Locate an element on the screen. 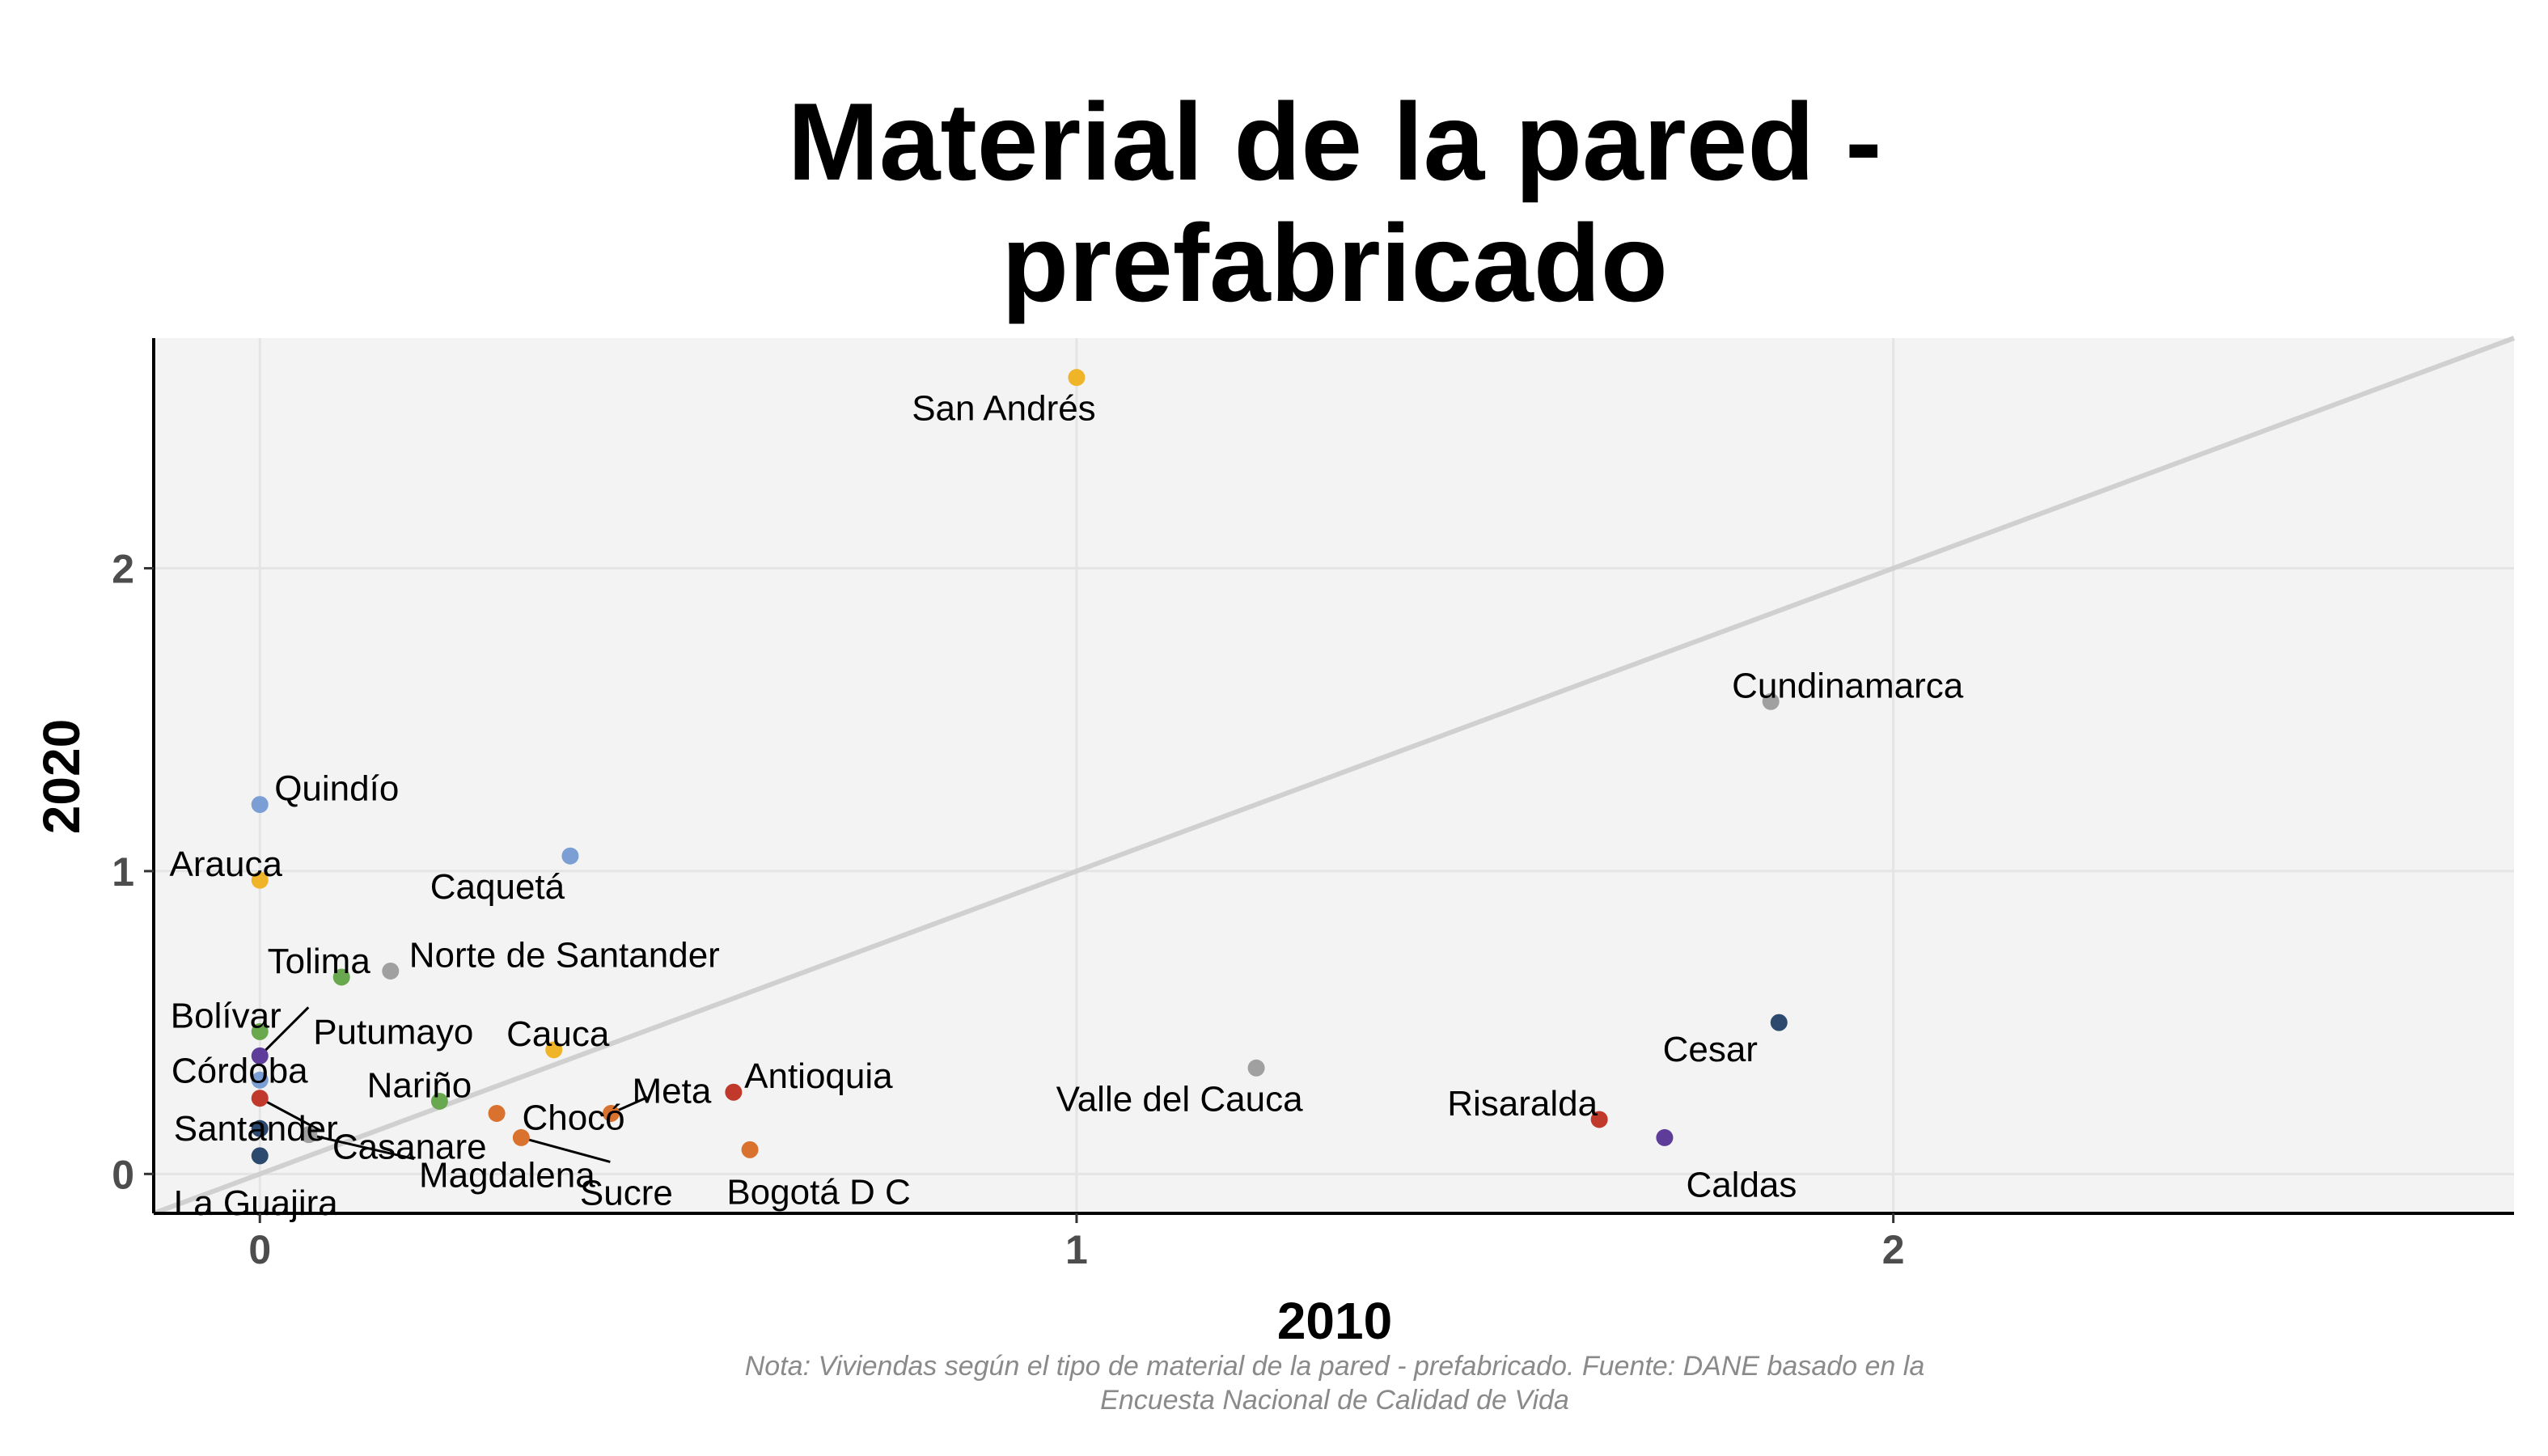  label-meta: Meta is located at coordinates (672, 1091).